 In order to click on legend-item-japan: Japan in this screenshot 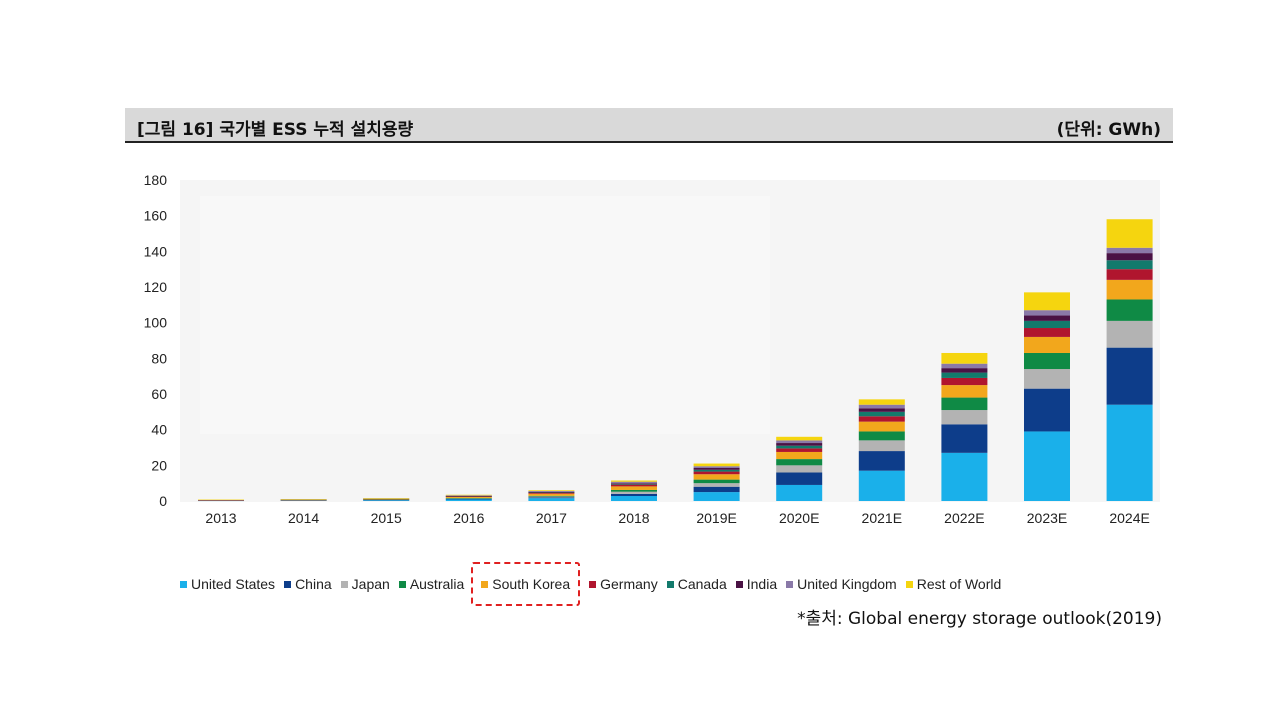, I will do `click(365, 584)`.